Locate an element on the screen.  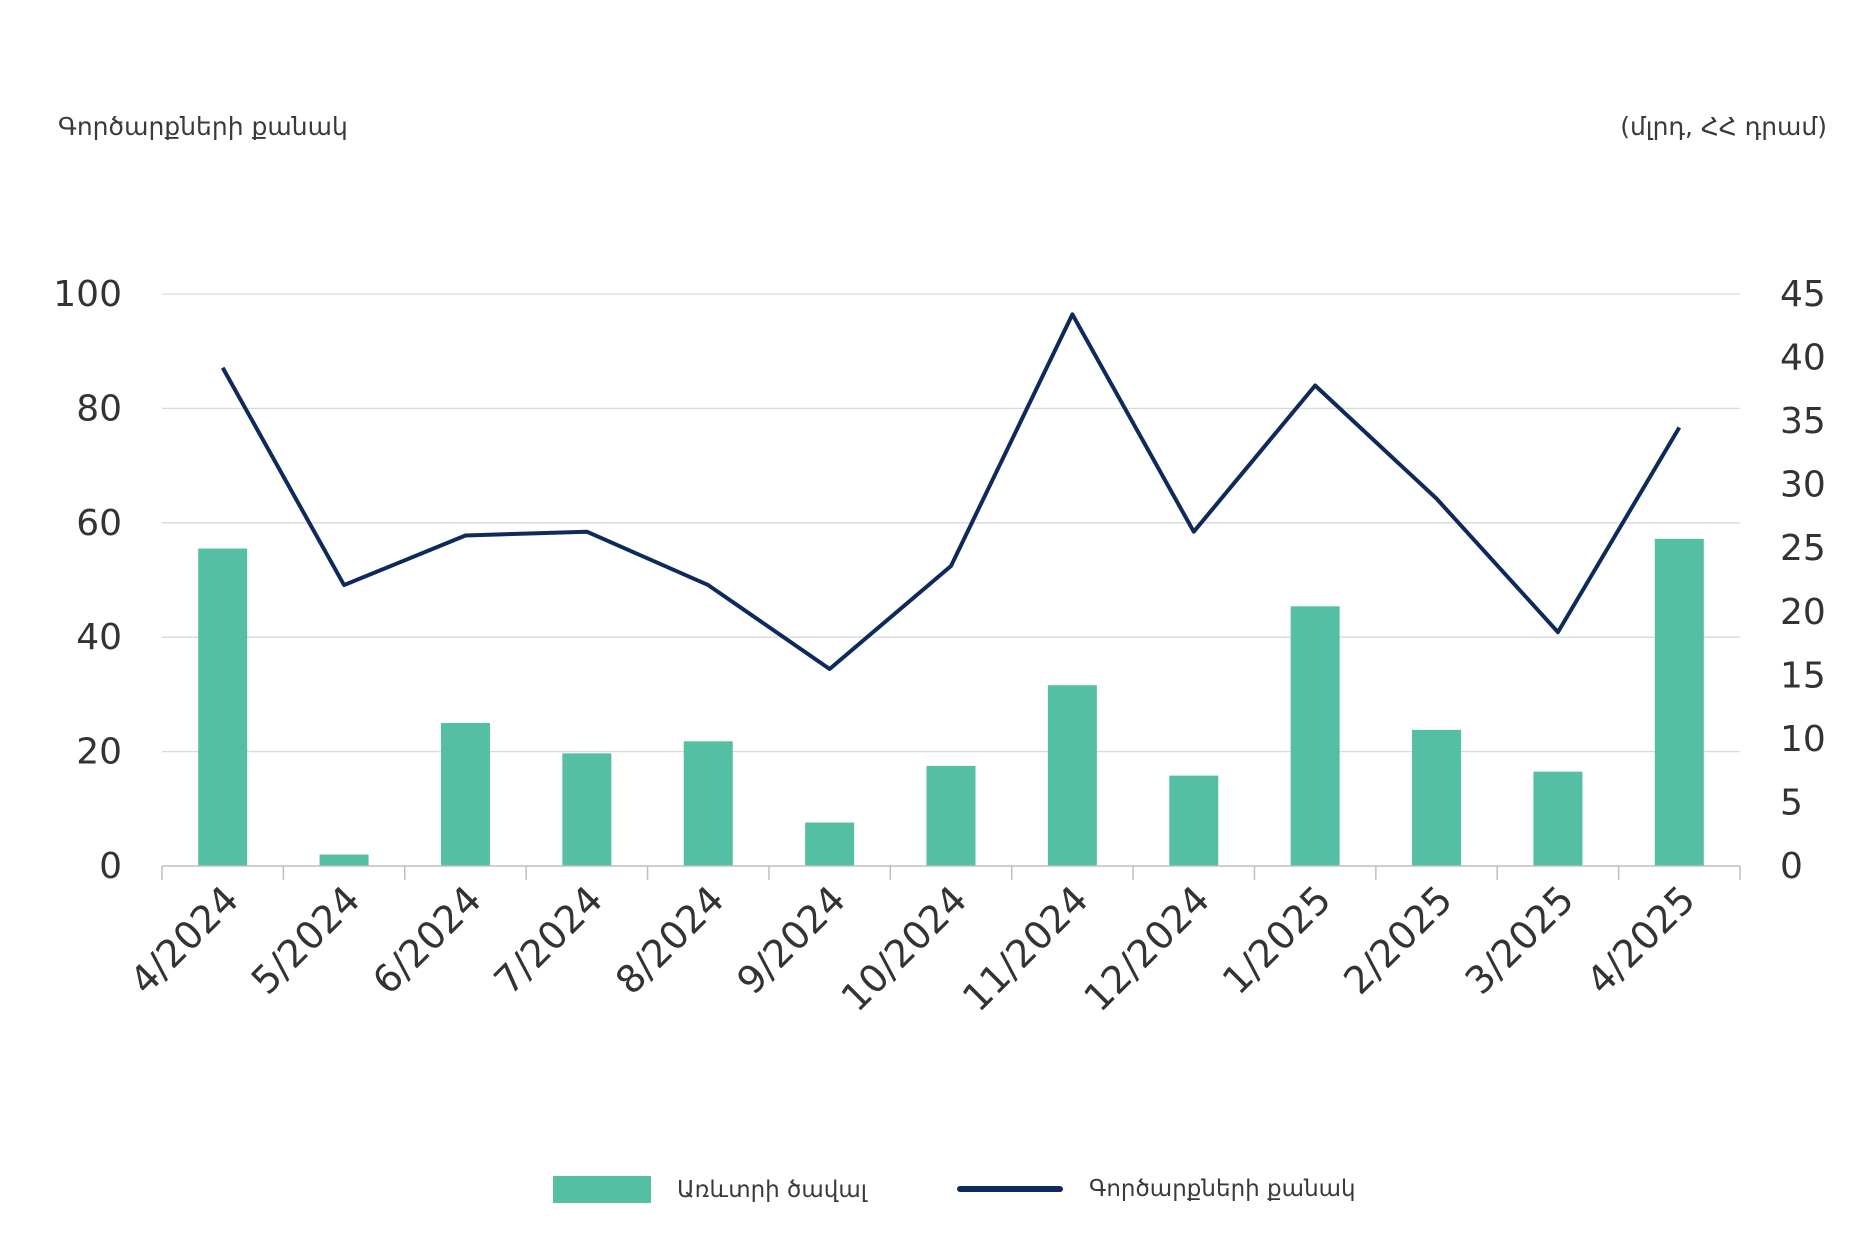
legend-bar-swatch is located at coordinates (602, 1189).